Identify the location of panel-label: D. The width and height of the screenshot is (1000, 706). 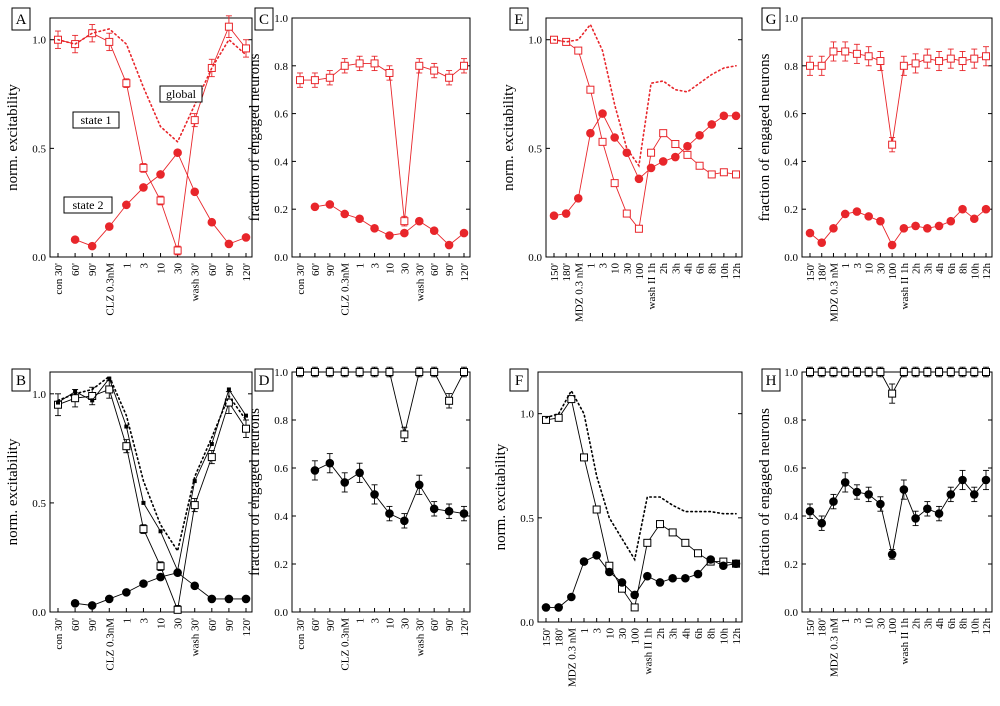
(264, 381).